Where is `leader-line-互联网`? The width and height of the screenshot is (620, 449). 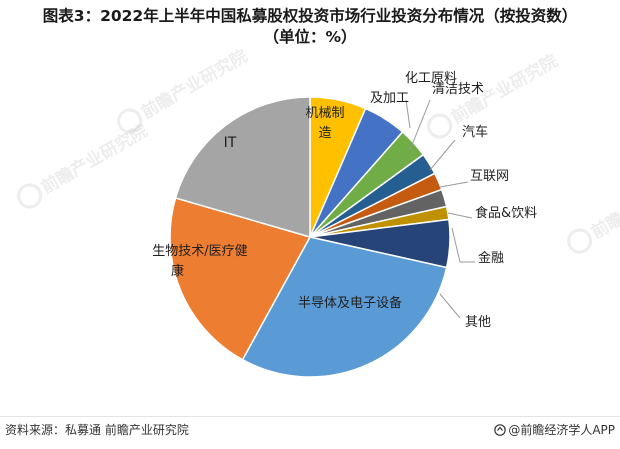 leader-line-互联网 is located at coordinates (454, 184).